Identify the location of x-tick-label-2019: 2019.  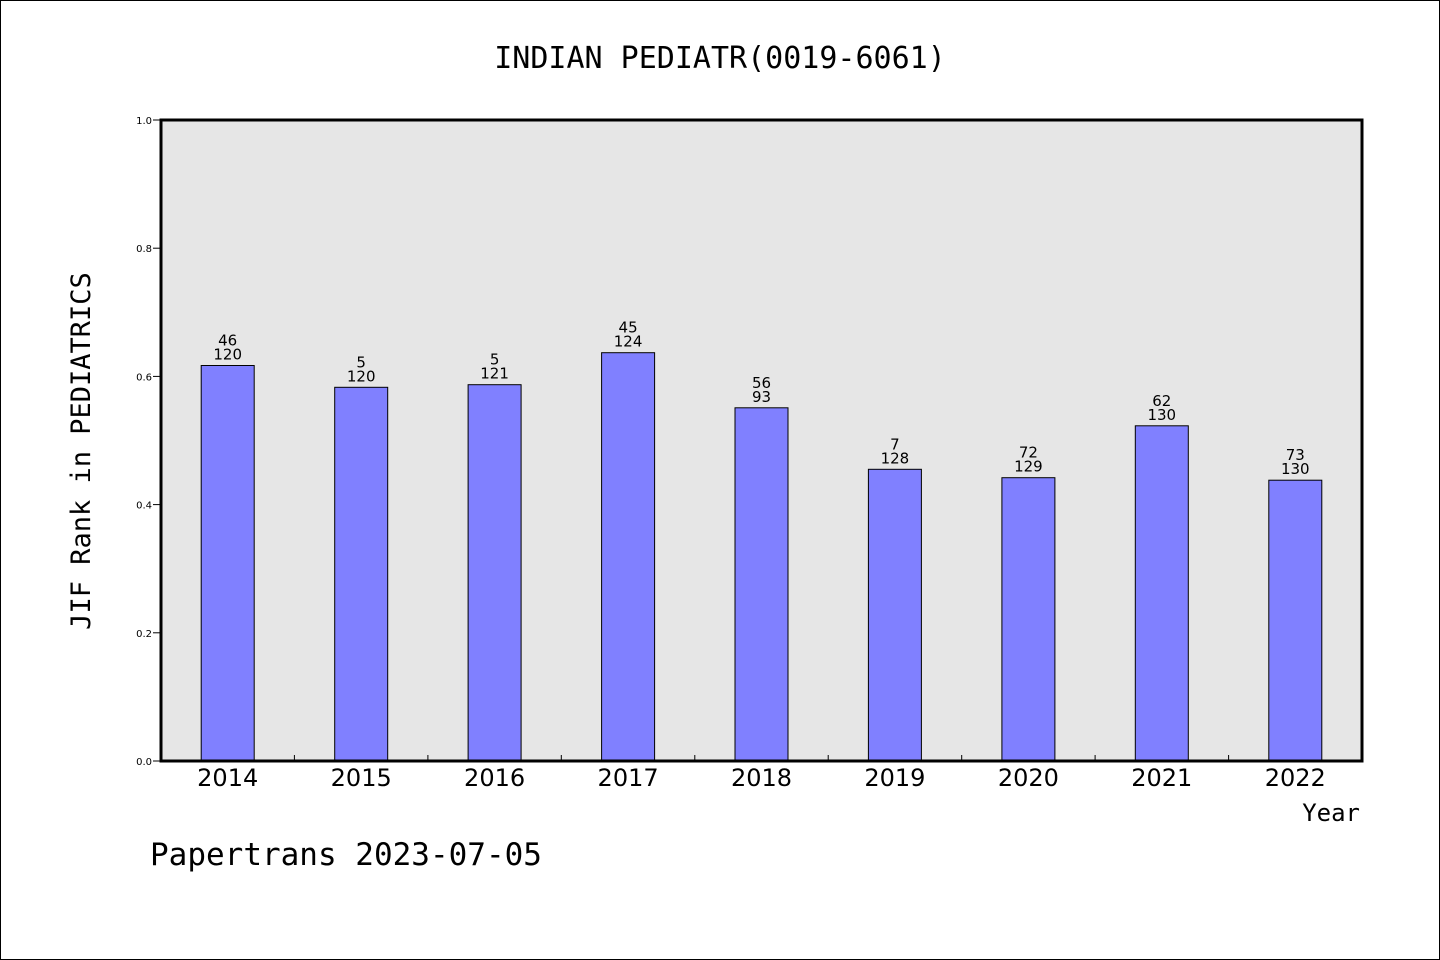
(894, 778).